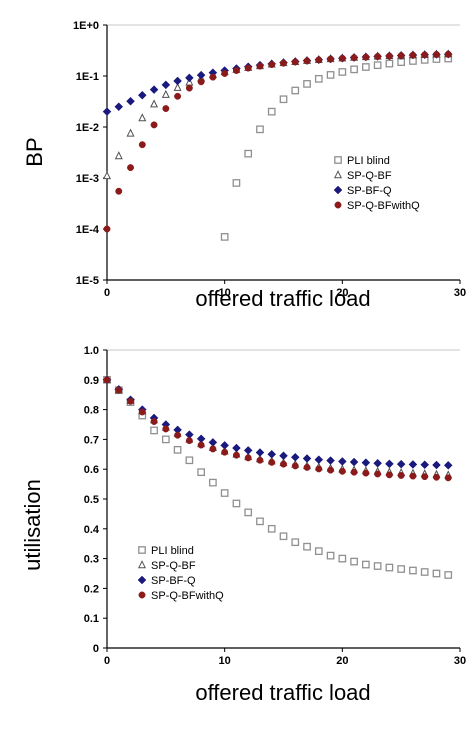 This screenshot has height=735, width=474. What do you see at coordinates (87, 128) in the screenshot?
I see `y-tick-label: 1E-2` at bounding box center [87, 128].